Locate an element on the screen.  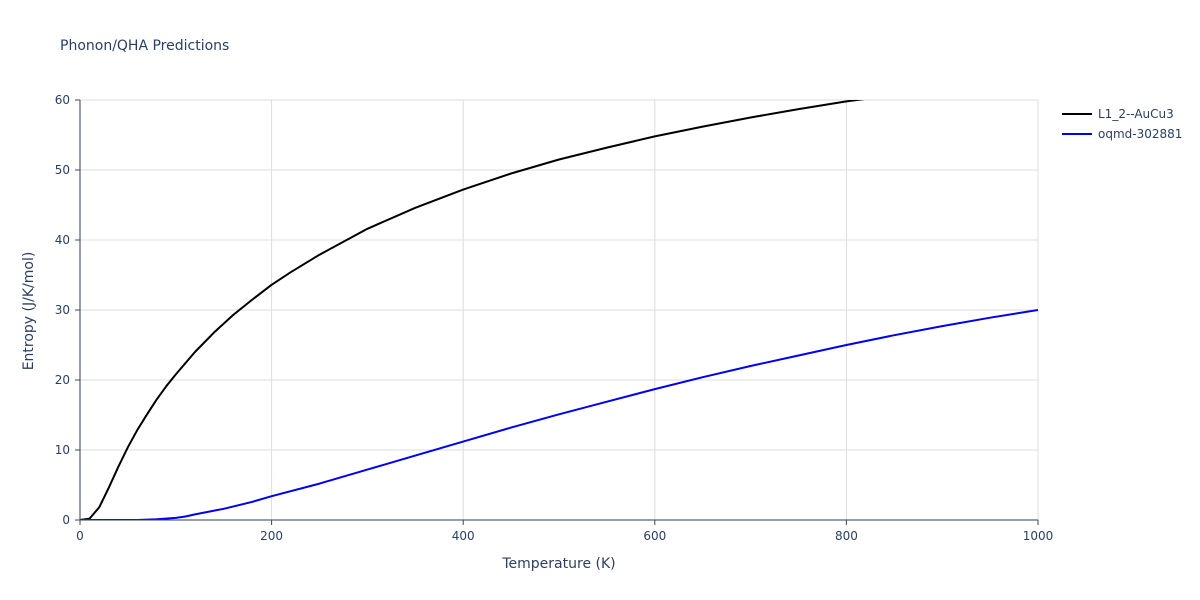
y-tick-label: 10 is located at coordinates (62, 450).